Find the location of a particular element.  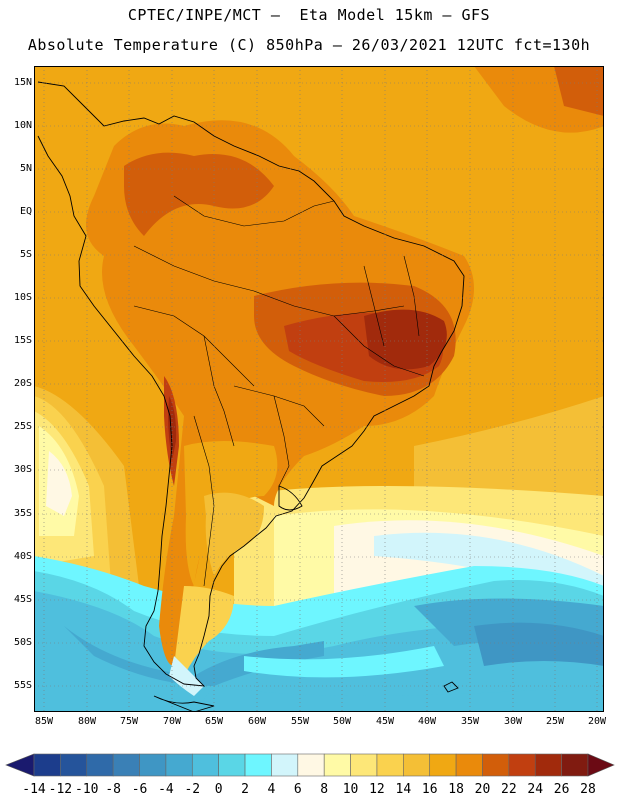

lon-label: 80W is located at coordinates (87, 721).